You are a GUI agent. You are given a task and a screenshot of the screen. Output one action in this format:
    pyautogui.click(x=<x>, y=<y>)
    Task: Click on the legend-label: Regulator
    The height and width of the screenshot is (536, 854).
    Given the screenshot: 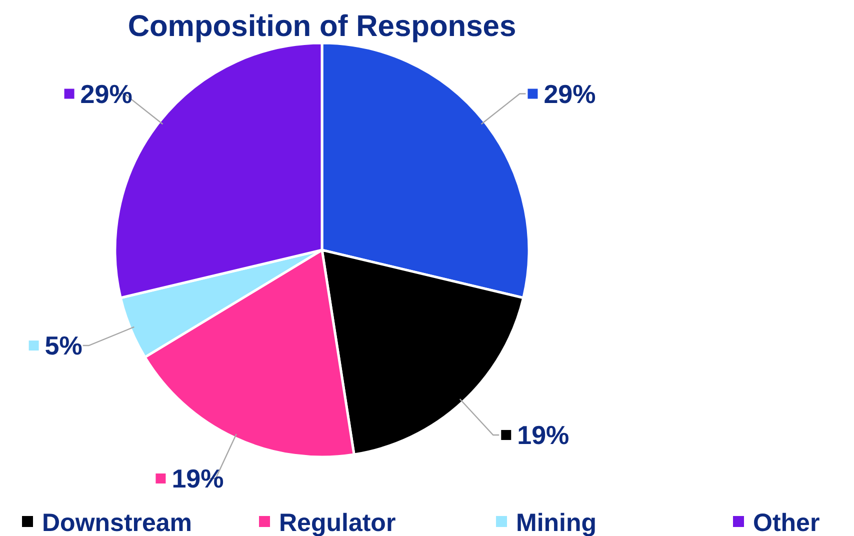 What is the action you would take?
    pyautogui.click(x=337, y=522)
    